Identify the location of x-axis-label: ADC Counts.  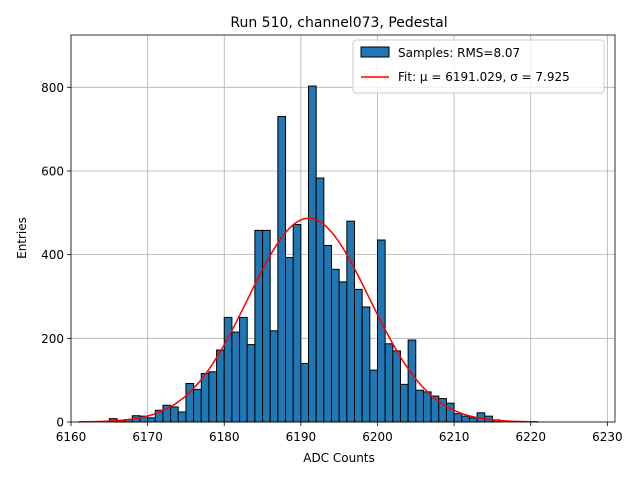
(339, 458).